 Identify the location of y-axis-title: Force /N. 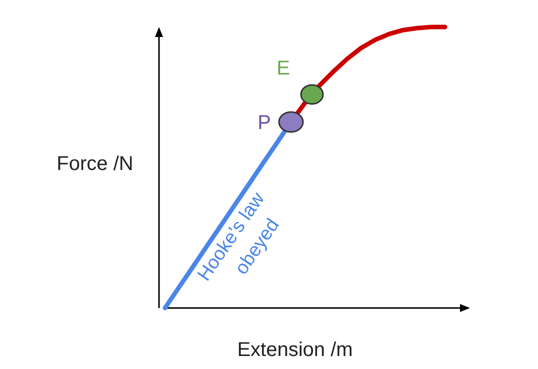
(95, 164).